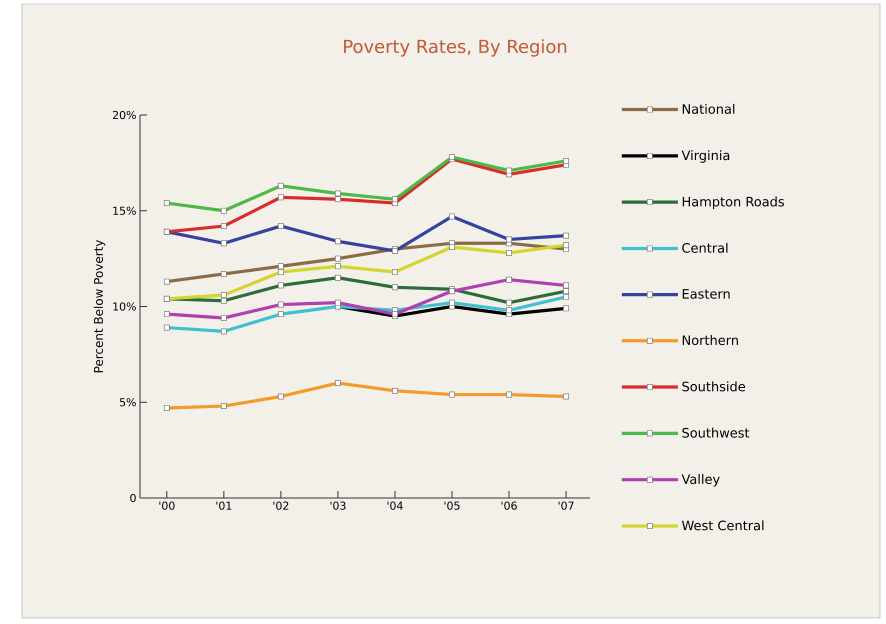  Describe the element at coordinates (723, 525) in the screenshot. I see `legend-label: West Central` at that location.